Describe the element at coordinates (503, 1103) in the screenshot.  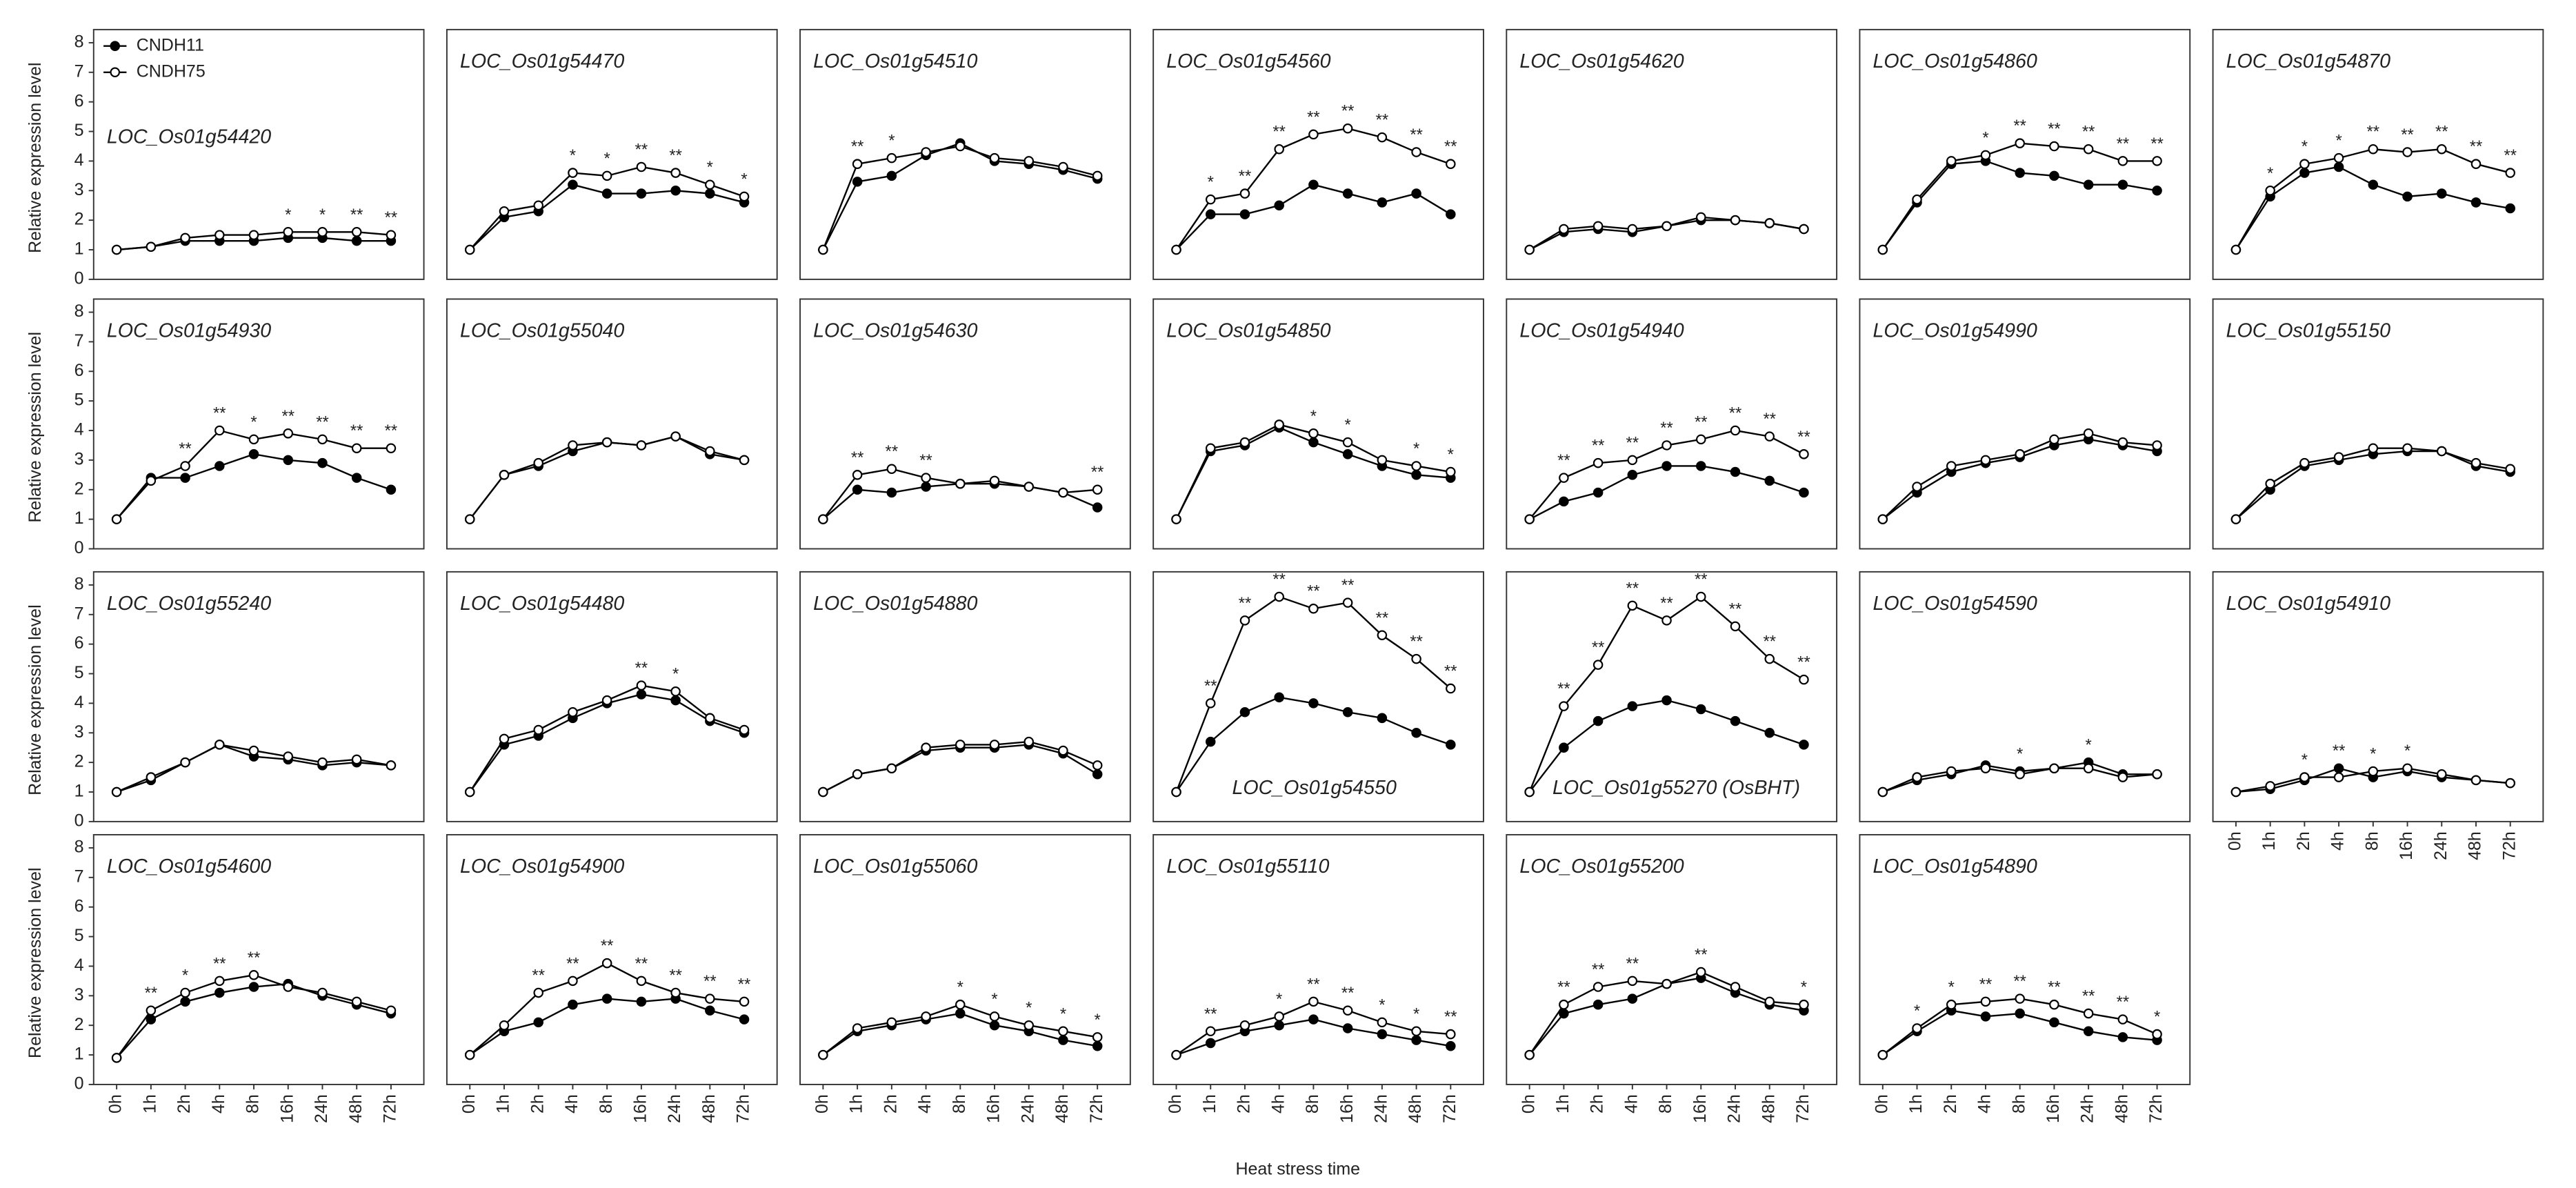
I see `x-tick-label: 1h` at that location.